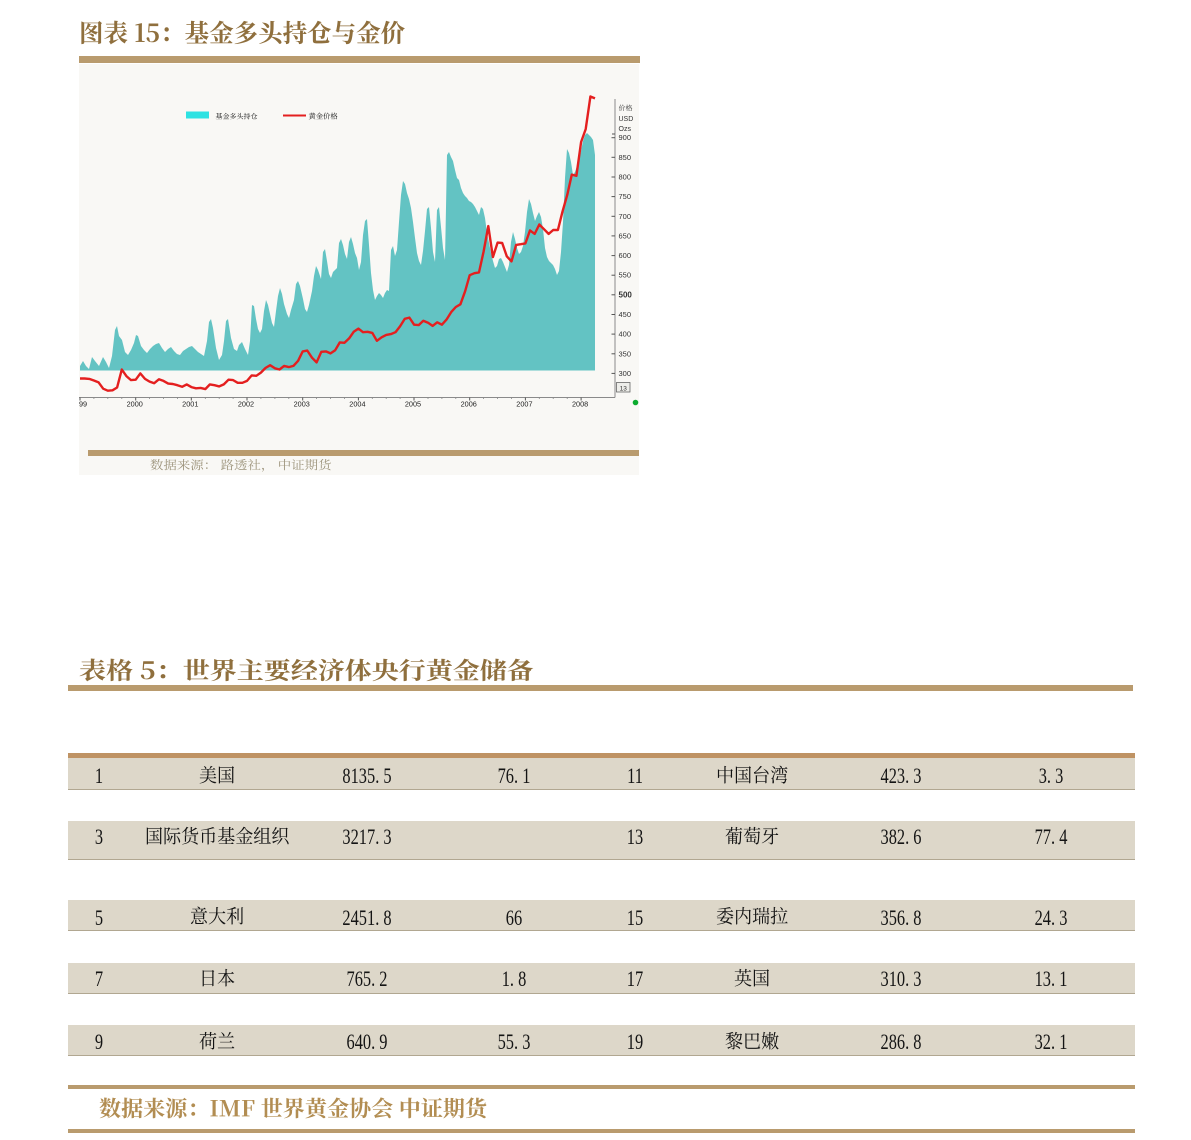 The image size is (1191, 1140). Describe the element at coordinates (302, 404) in the screenshot. I see `svg-text: 2003` at that location.